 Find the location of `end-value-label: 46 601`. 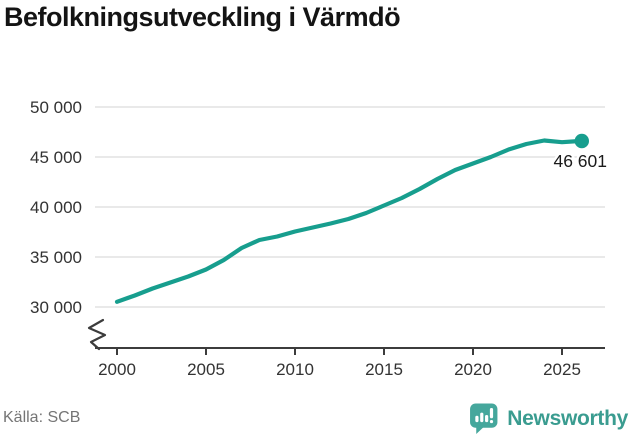

end-value-label: 46 601 is located at coordinates (580, 161).